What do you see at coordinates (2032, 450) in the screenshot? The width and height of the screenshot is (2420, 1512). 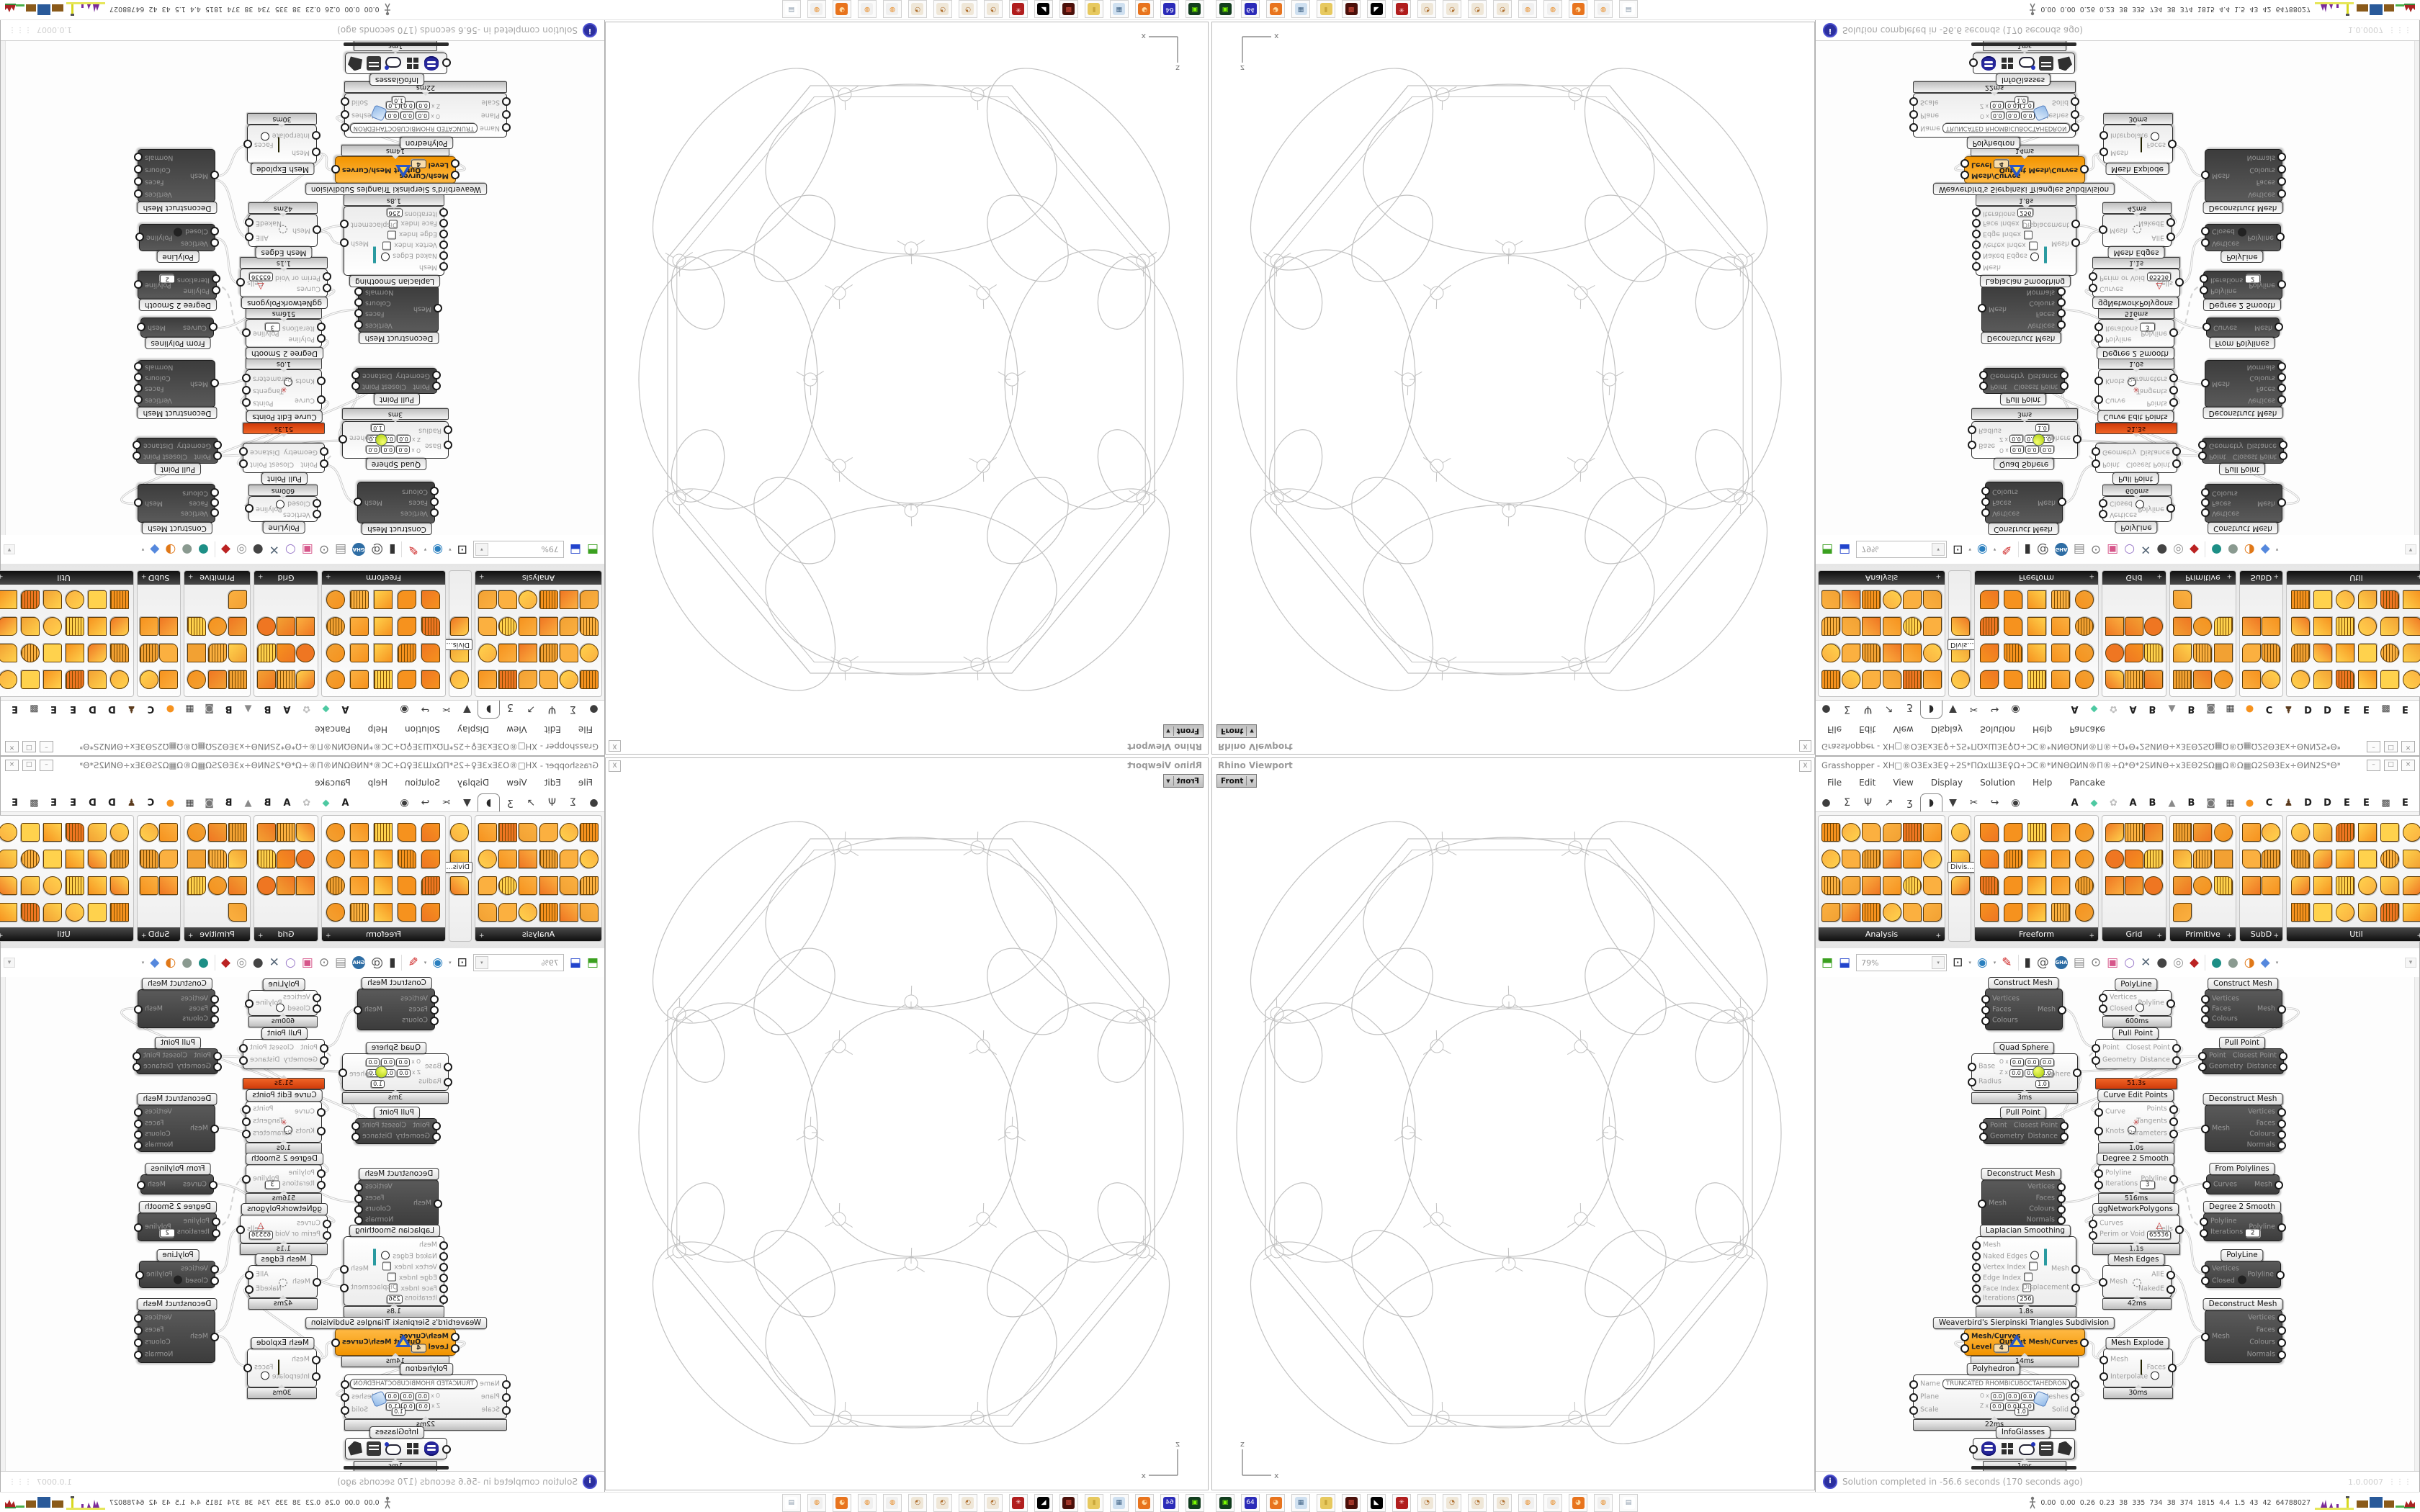 I see `value-box: 0.0` at bounding box center [2032, 450].